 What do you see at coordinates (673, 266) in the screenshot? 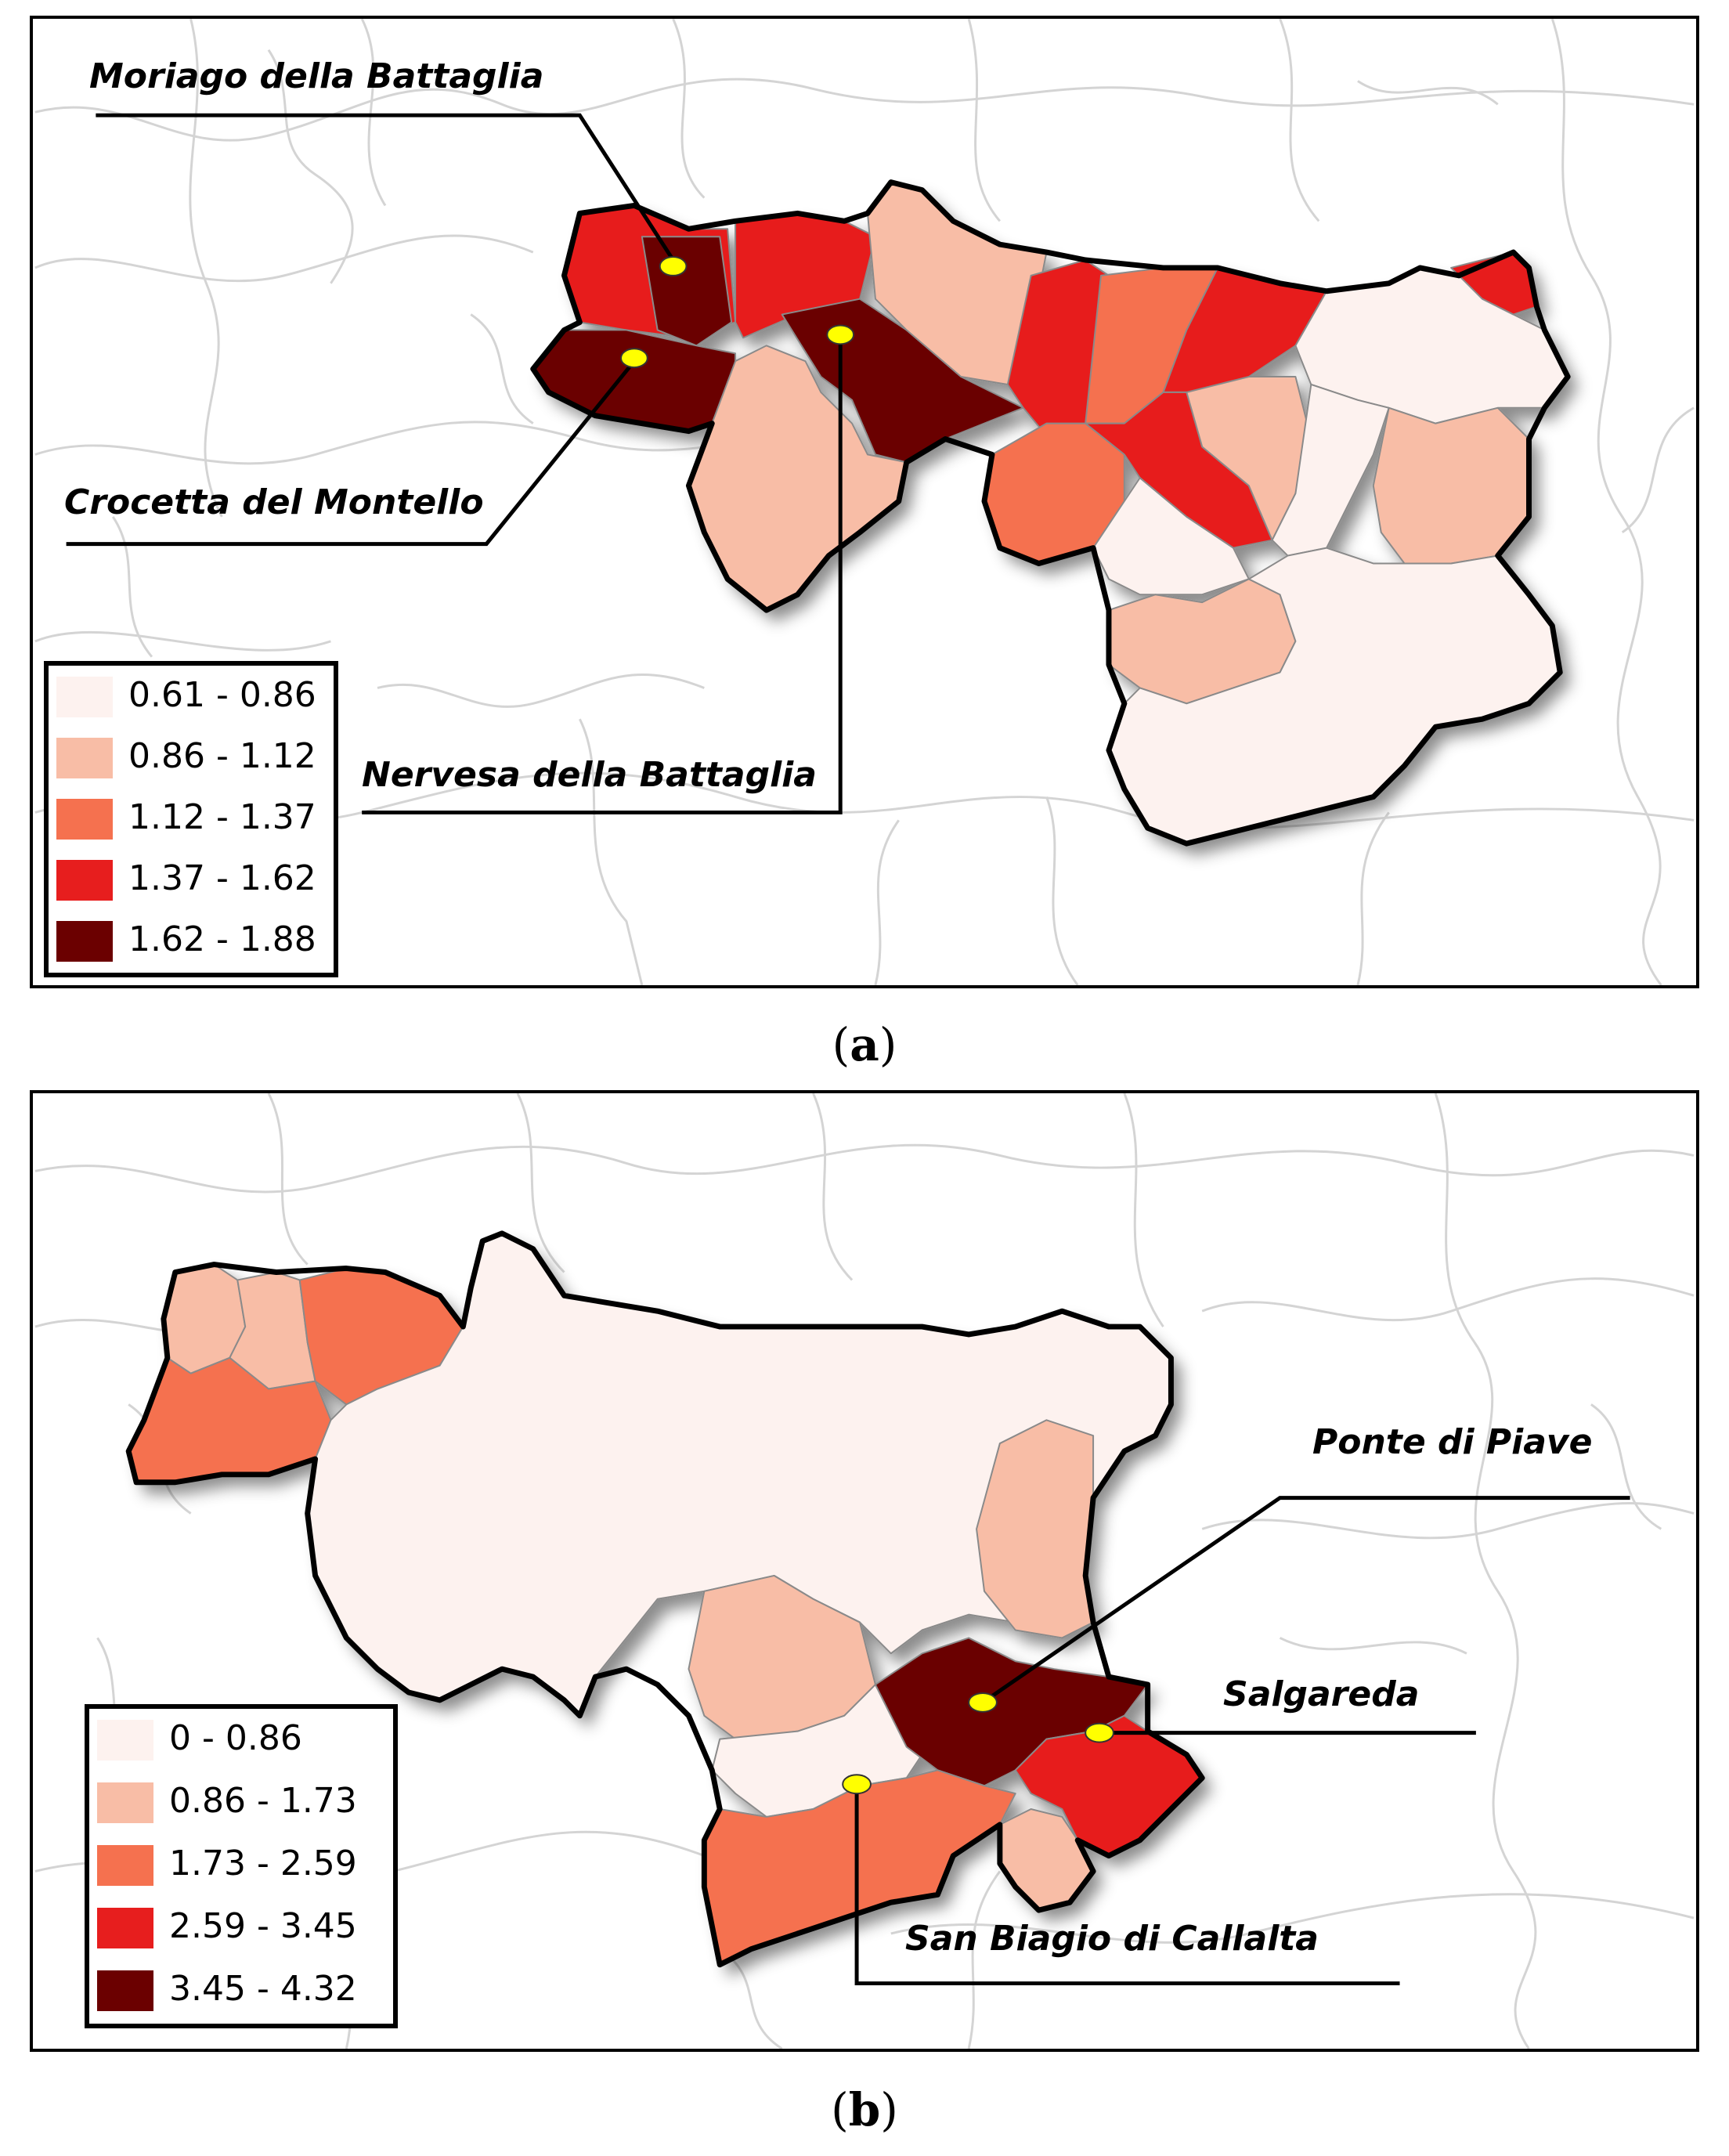
I see `marker-moriago` at bounding box center [673, 266].